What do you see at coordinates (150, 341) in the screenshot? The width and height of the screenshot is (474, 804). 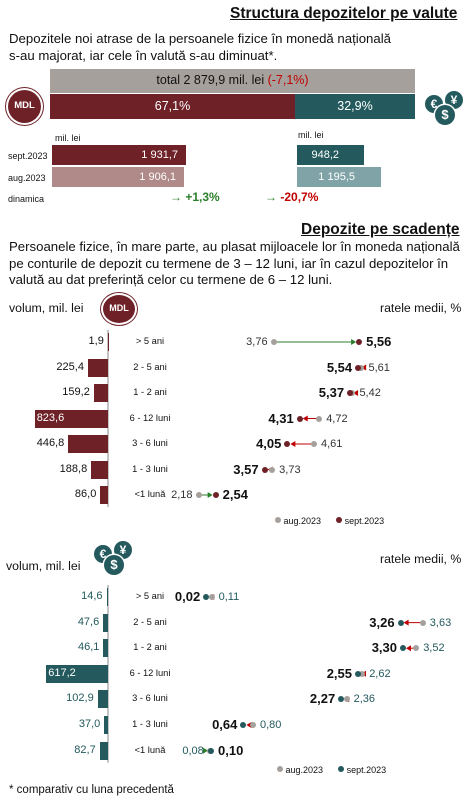 I see `chart1-category-label: > 5 ani` at bounding box center [150, 341].